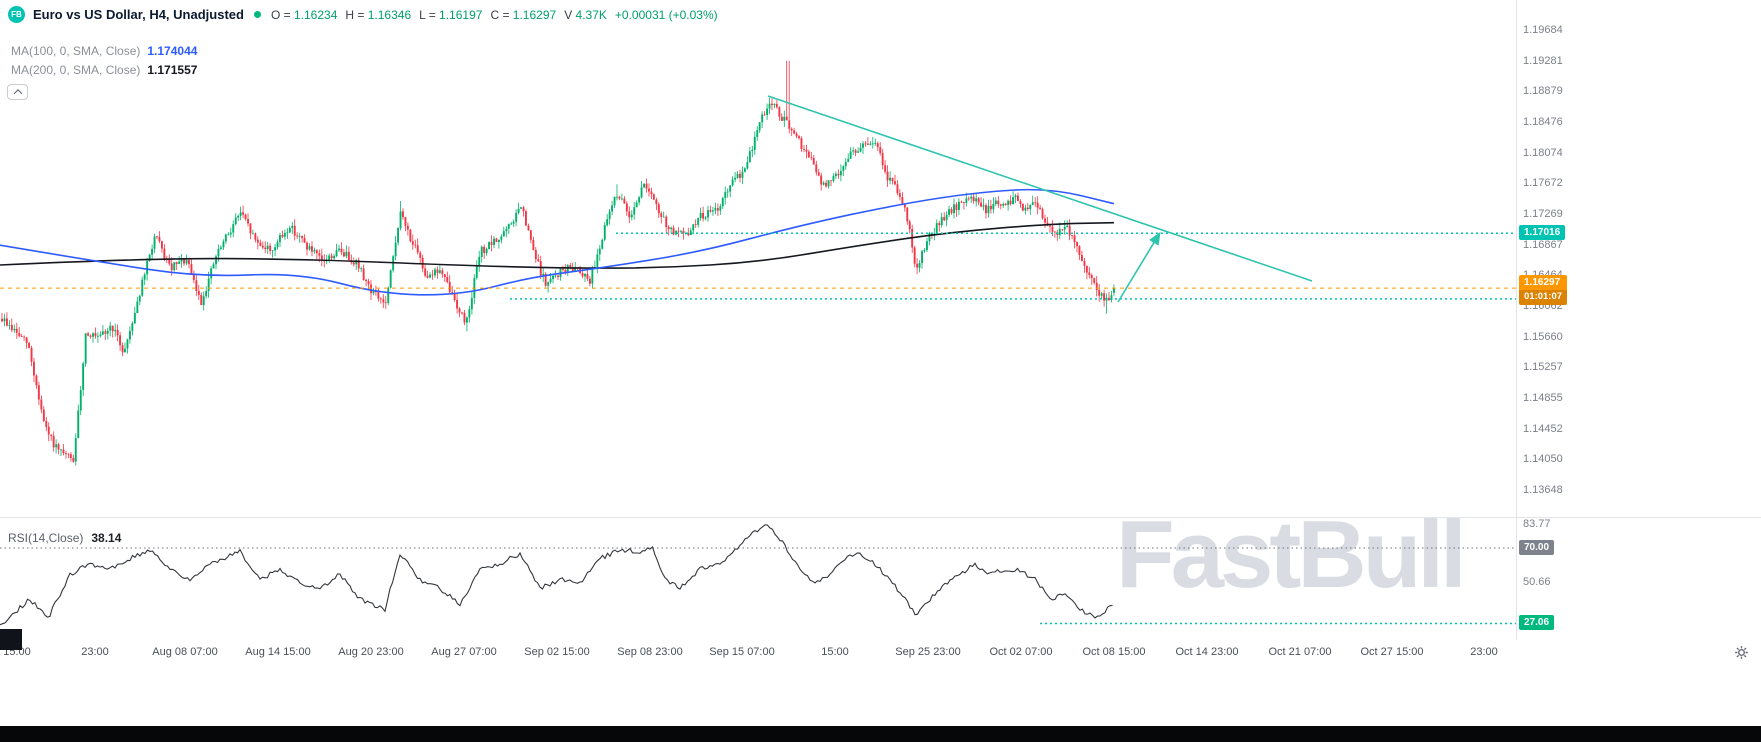 This screenshot has width=1761, height=742. What do you see at coordinates (1291, 554) in the screenshot?
I see `watermark: FastBull` at bounding box center [1291, 554].